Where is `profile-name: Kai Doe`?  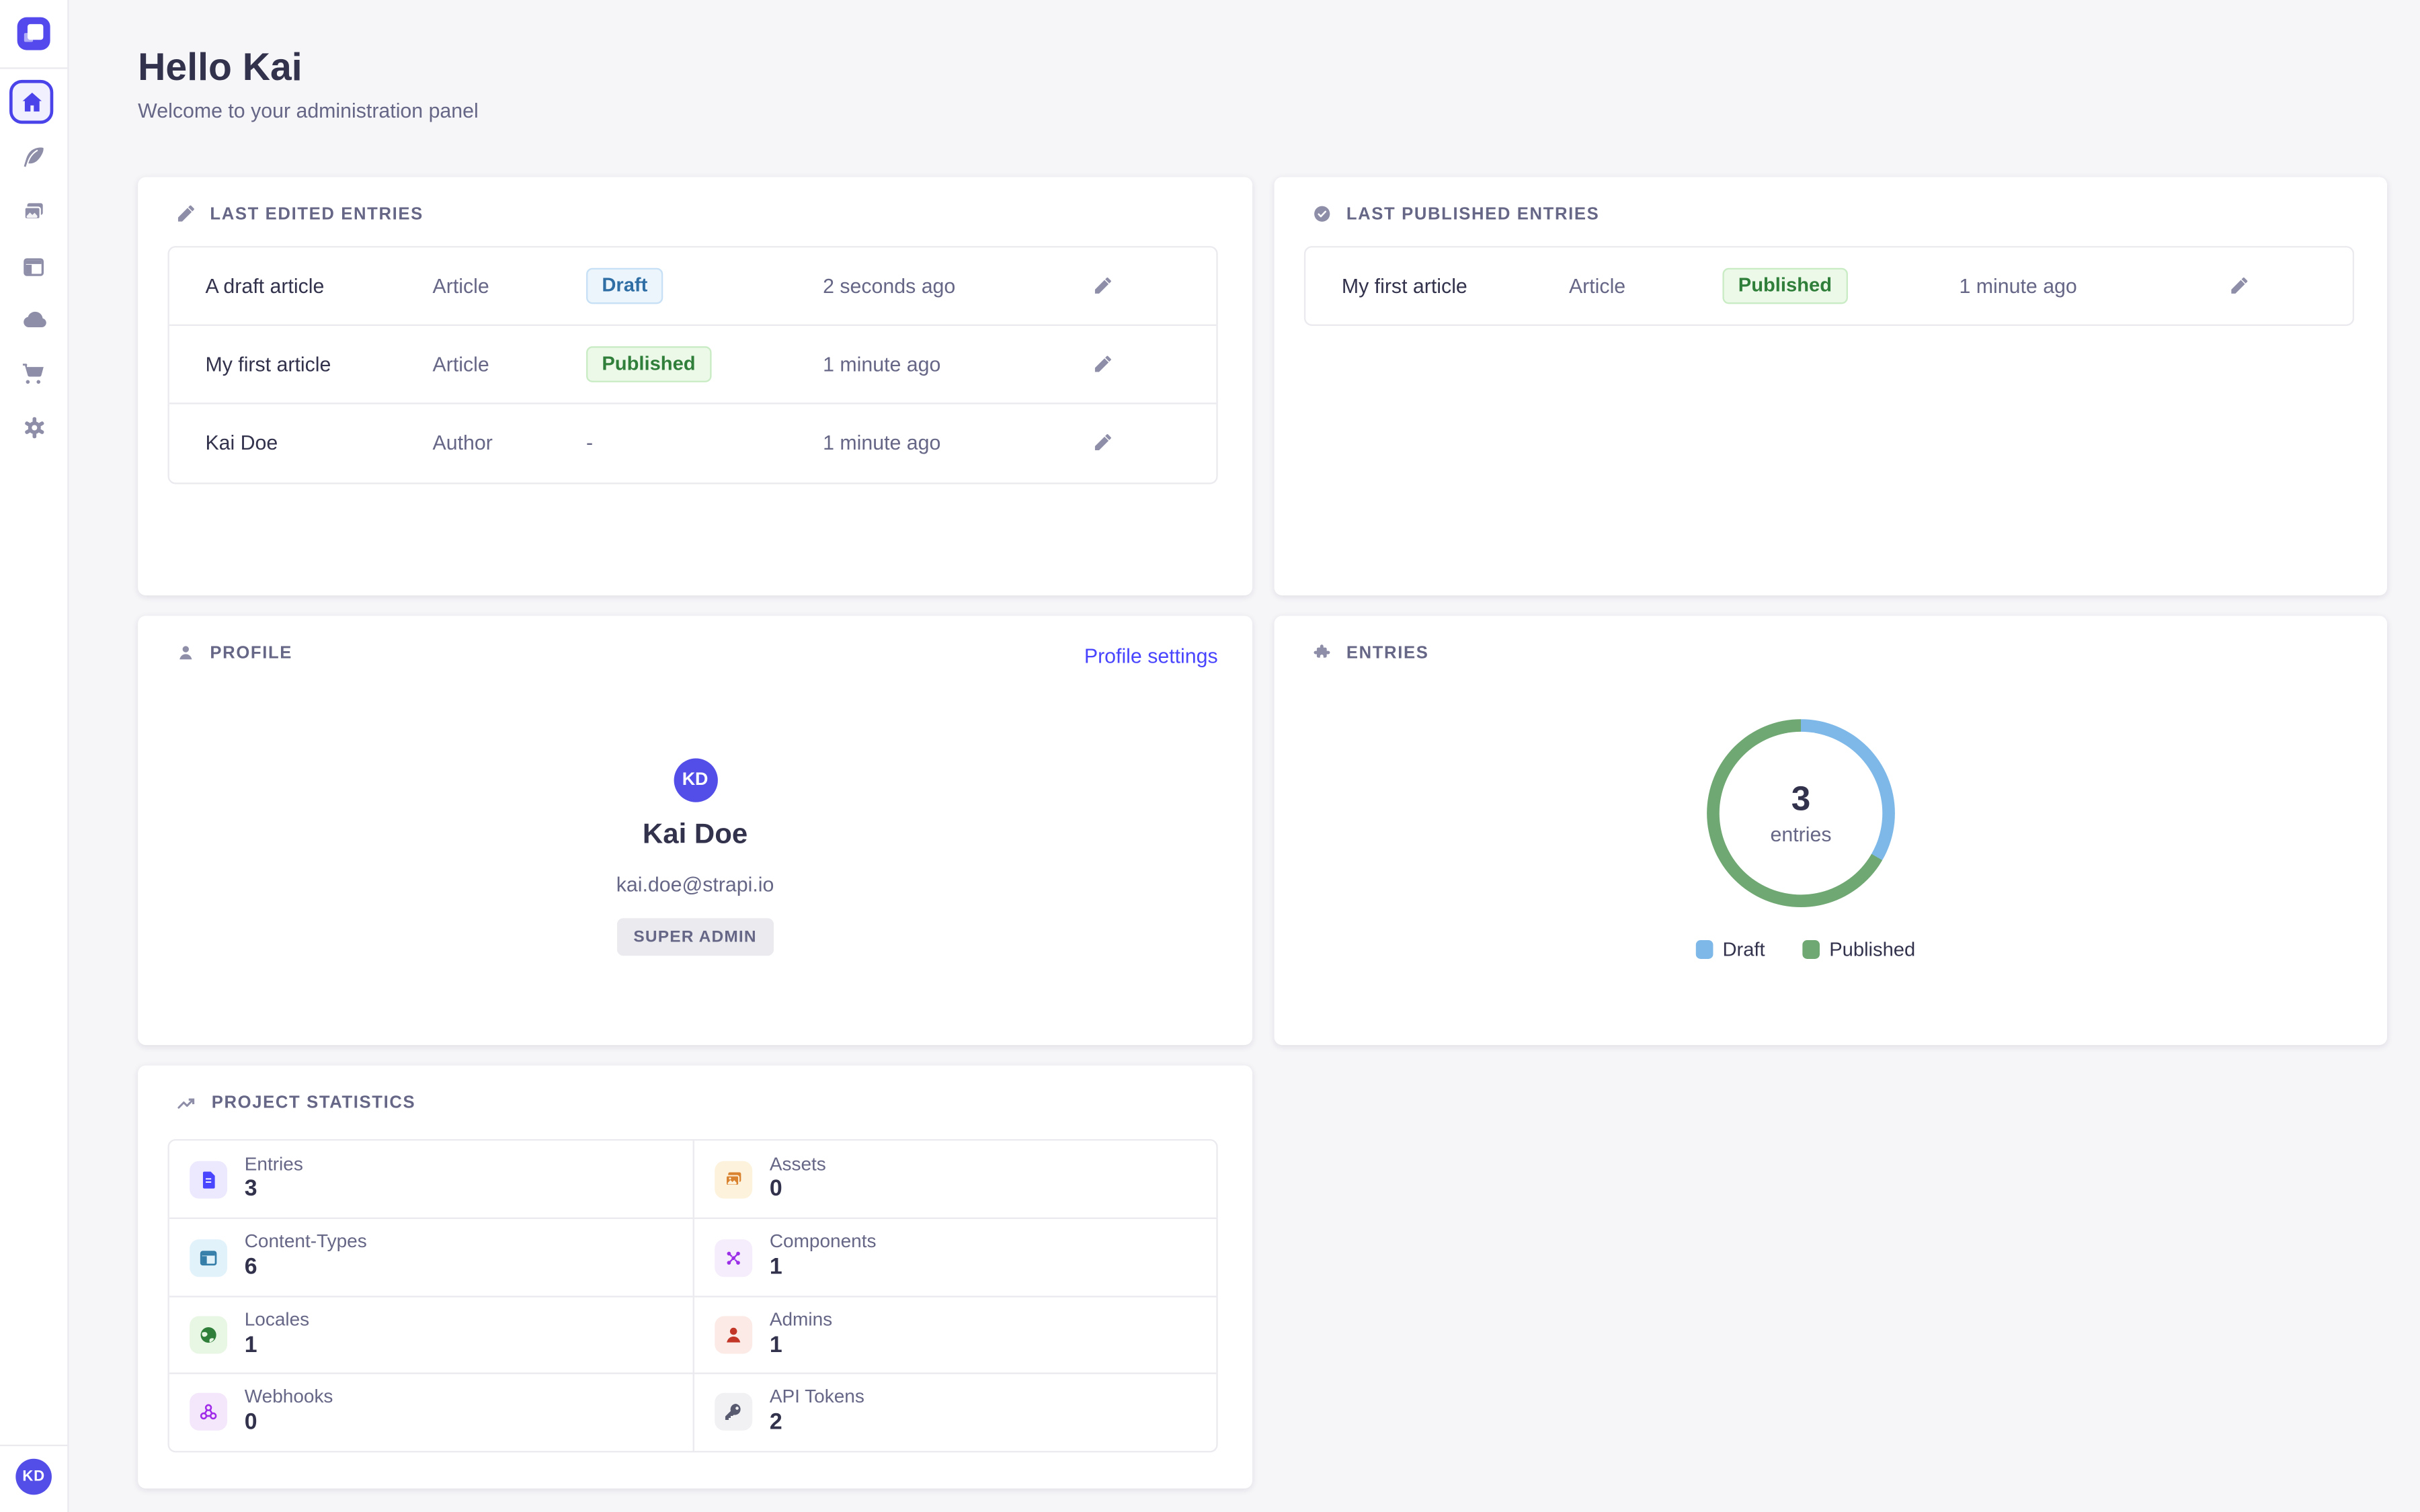
profile-name: Kai Doe is located at coordinates (695, 834).